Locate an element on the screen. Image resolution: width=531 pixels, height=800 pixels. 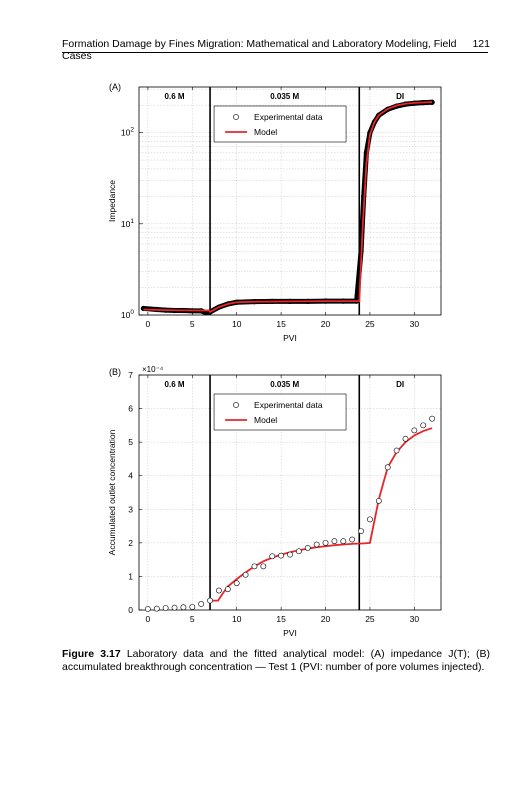
panel-a-x-tick-label: 25 is located at coordinates (370, 324).